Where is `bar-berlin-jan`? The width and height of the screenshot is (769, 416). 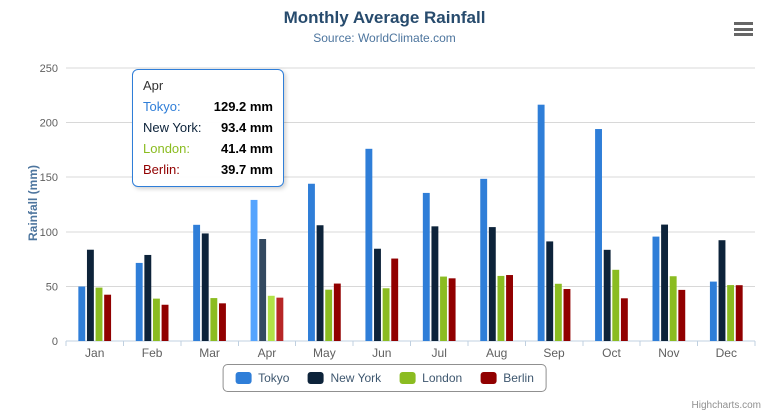 bar-berlin-jan is located at coordinates (108, 317).